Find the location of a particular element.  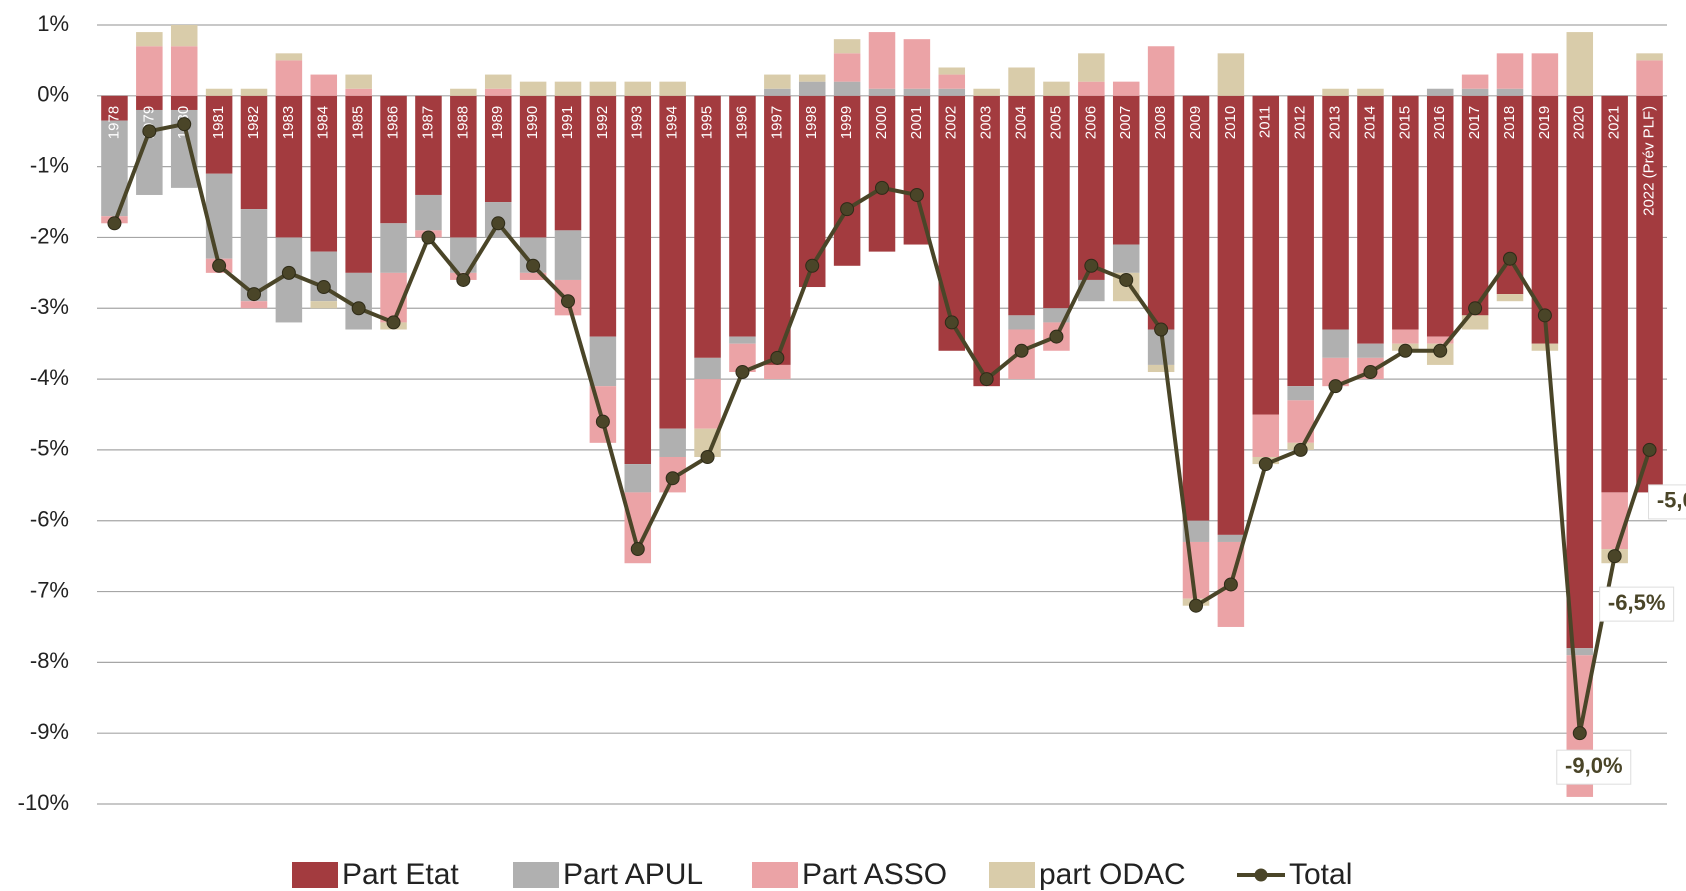

y-tick-label: 1% is located at coordinates (53, 23).